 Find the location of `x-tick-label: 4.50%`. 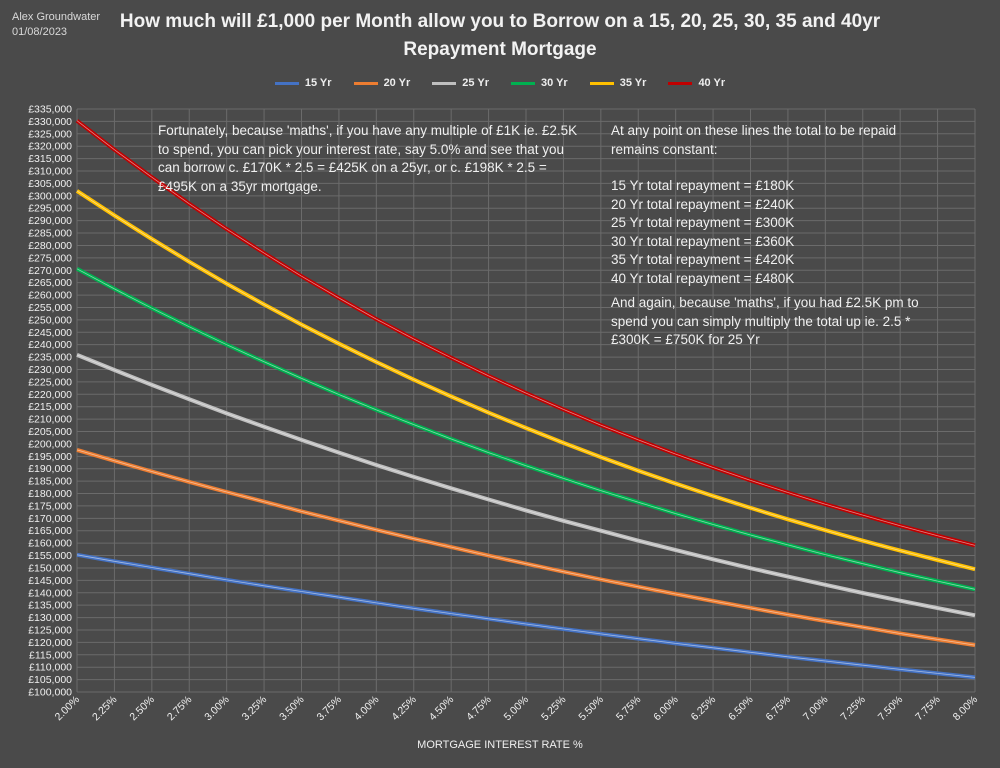

x-tick-label: 4.50% is located at coordinates (442, 709).